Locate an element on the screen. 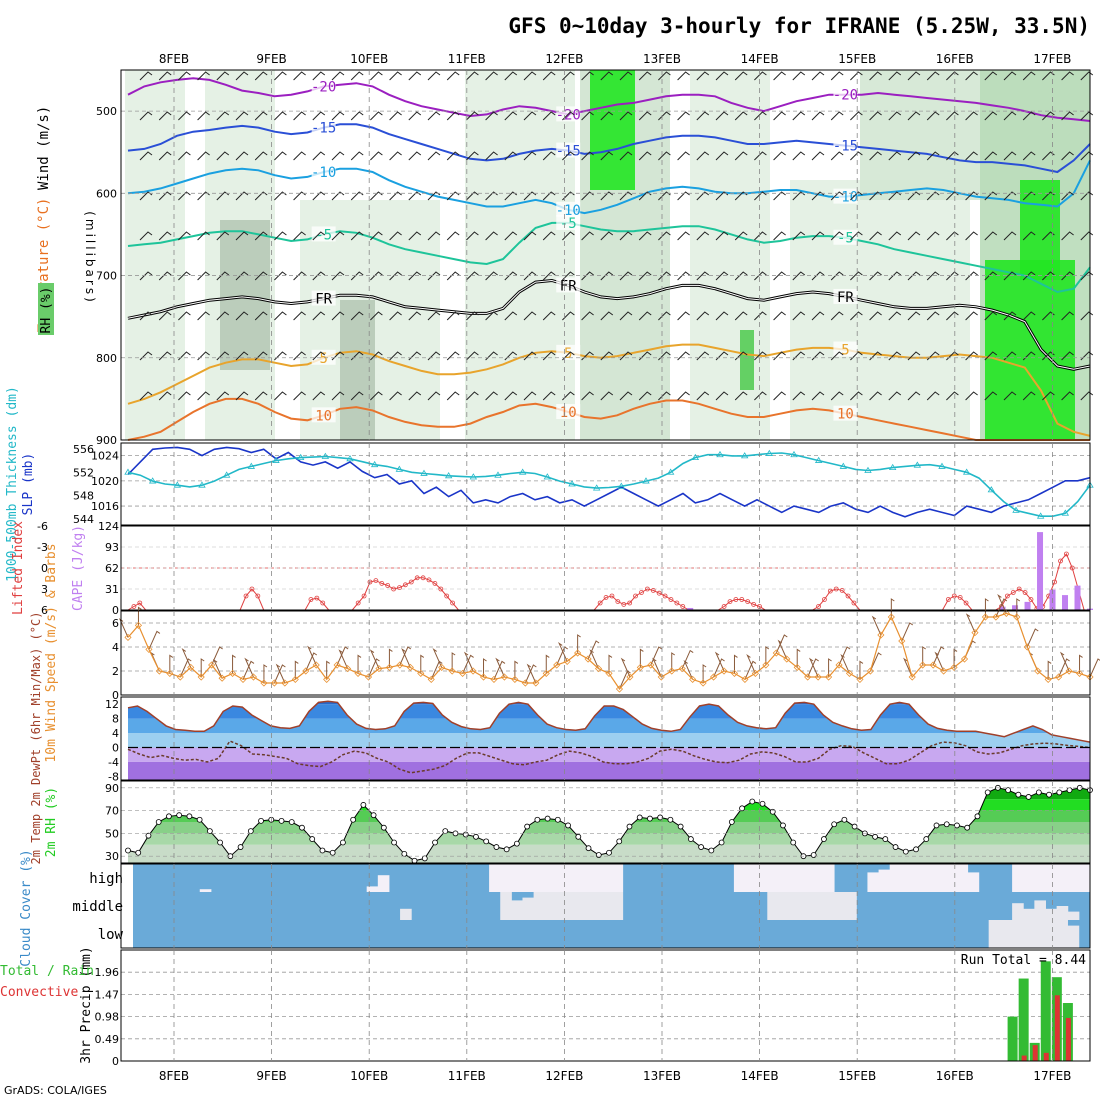 The image size is (1100, 1100). slp-axis-label: SLP (mb) is located at coordinates (28, 484).